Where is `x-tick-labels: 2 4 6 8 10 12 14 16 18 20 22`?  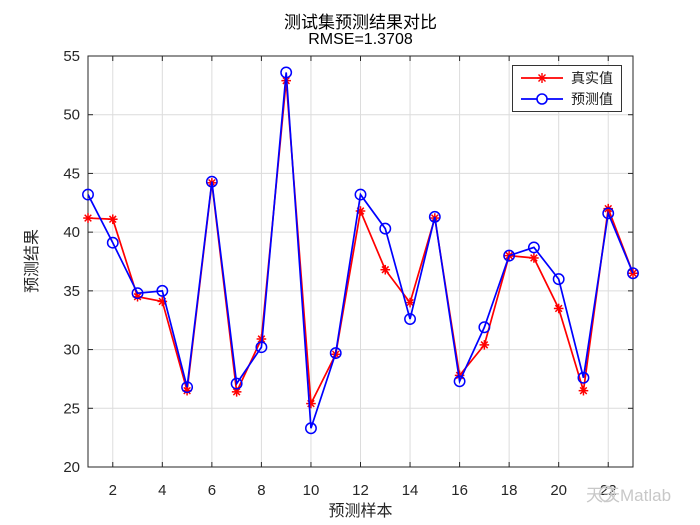
x-tick-labels: 2 4 6 8 10 12 14 16 18 20 22 is located at coordinates (363, 490).